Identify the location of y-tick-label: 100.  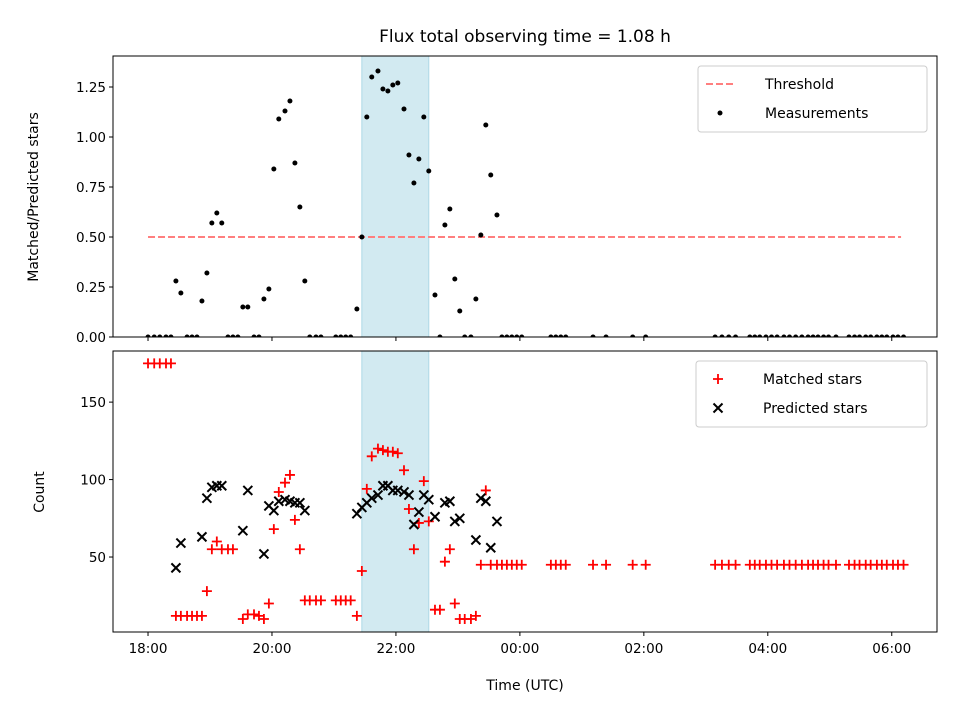
(93, 481).